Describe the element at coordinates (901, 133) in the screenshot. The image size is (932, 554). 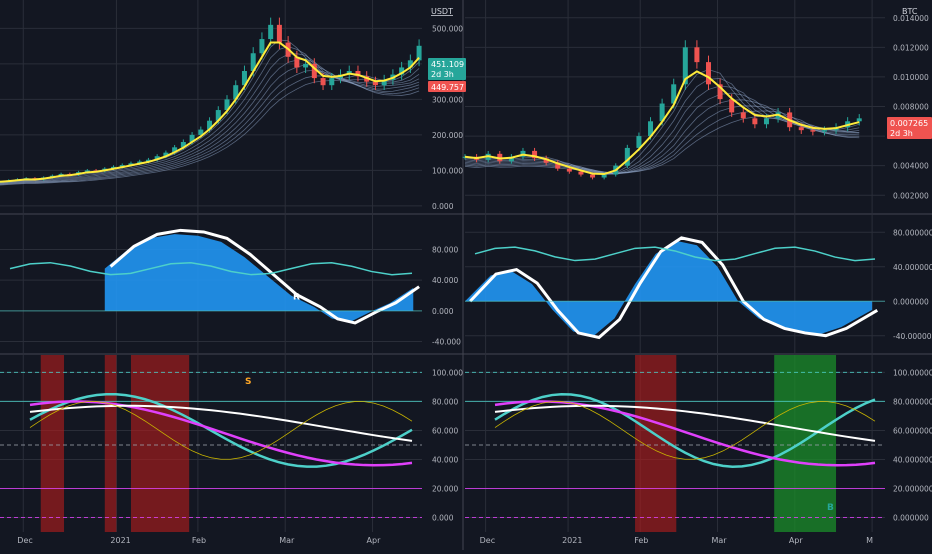
I see `price-tag-btc-text: 2d 3h` at that location.